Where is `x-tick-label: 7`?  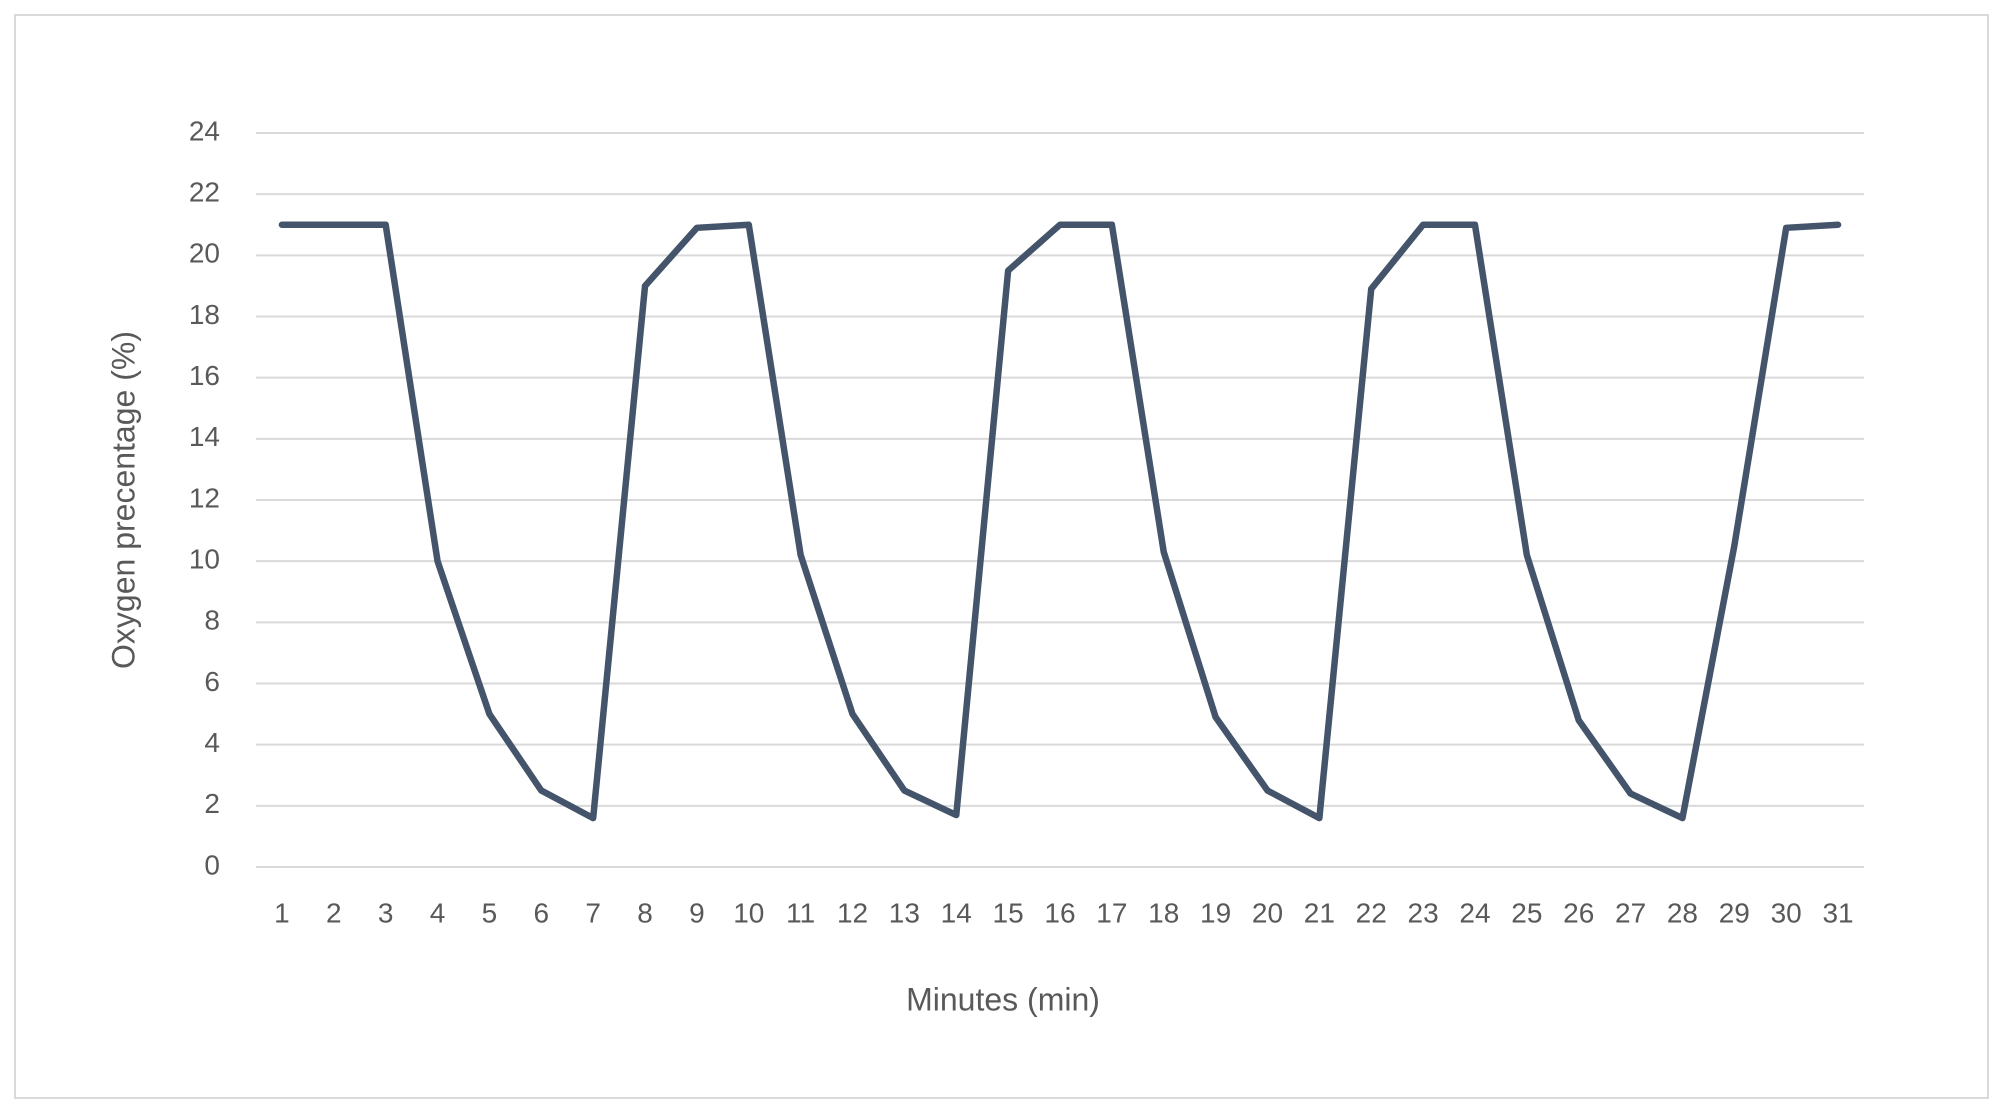 x-tick-label: 7 is located at coordinates (593, 912).